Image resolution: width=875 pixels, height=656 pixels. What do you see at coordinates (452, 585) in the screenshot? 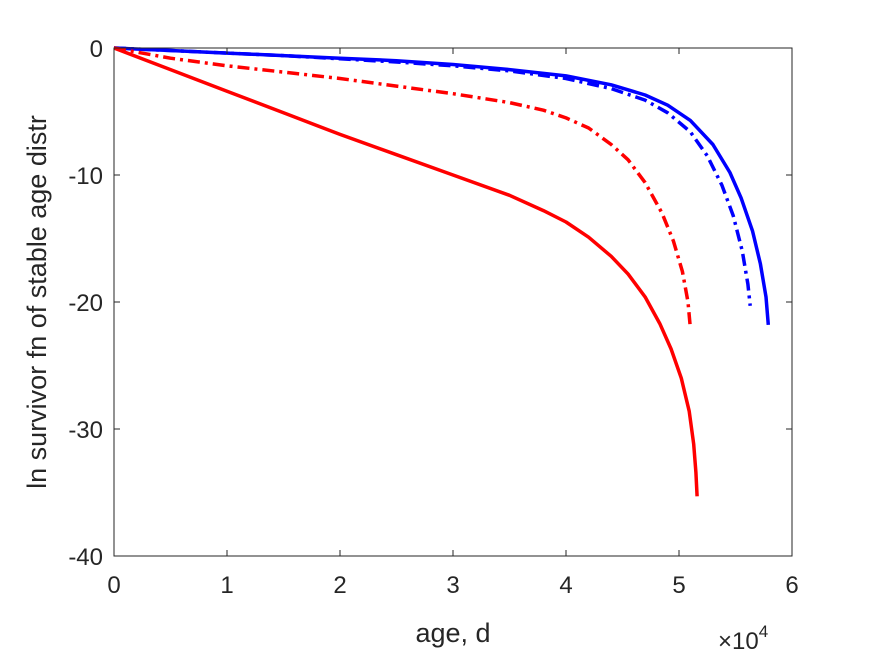
I see `x-tick-label: 3` at bounding box center [452, 585].